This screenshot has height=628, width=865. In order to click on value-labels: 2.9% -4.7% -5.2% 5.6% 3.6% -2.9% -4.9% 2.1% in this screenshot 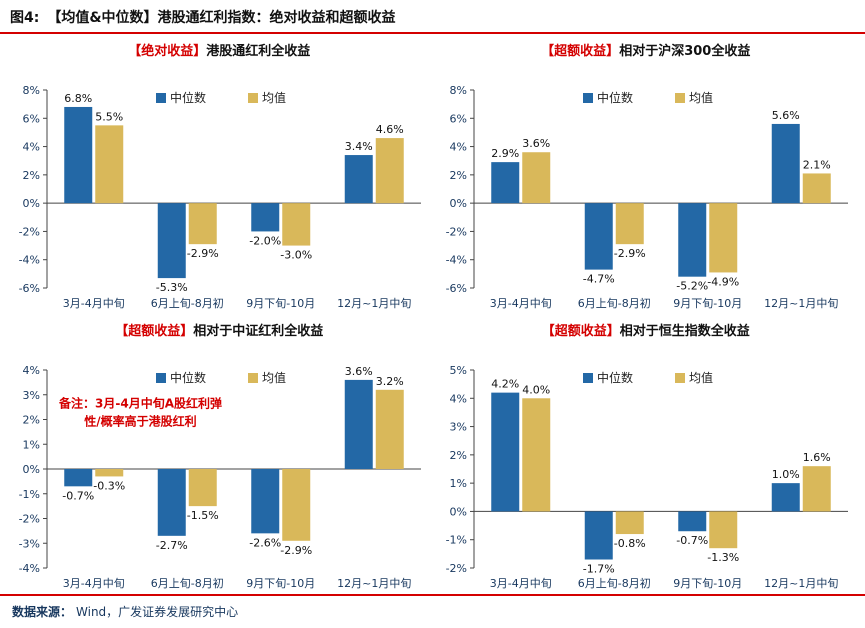, I will do `click(660, 201)`.